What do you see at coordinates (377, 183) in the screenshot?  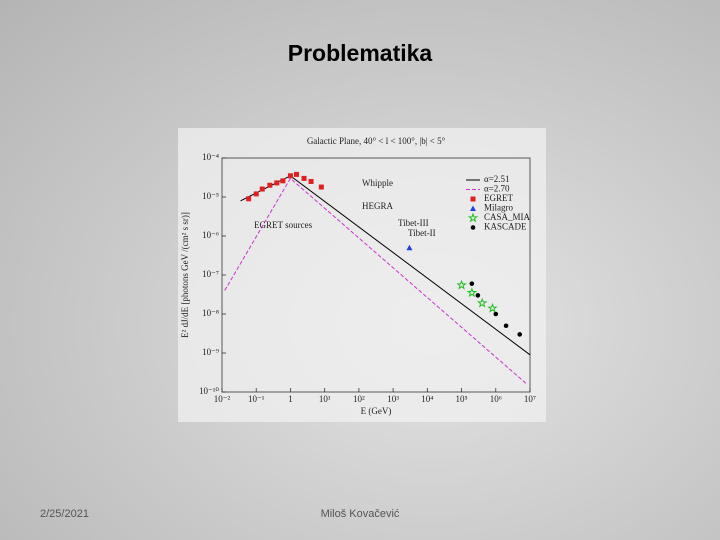 I see `annotation: Whipple` at bounding box center [377, 183].